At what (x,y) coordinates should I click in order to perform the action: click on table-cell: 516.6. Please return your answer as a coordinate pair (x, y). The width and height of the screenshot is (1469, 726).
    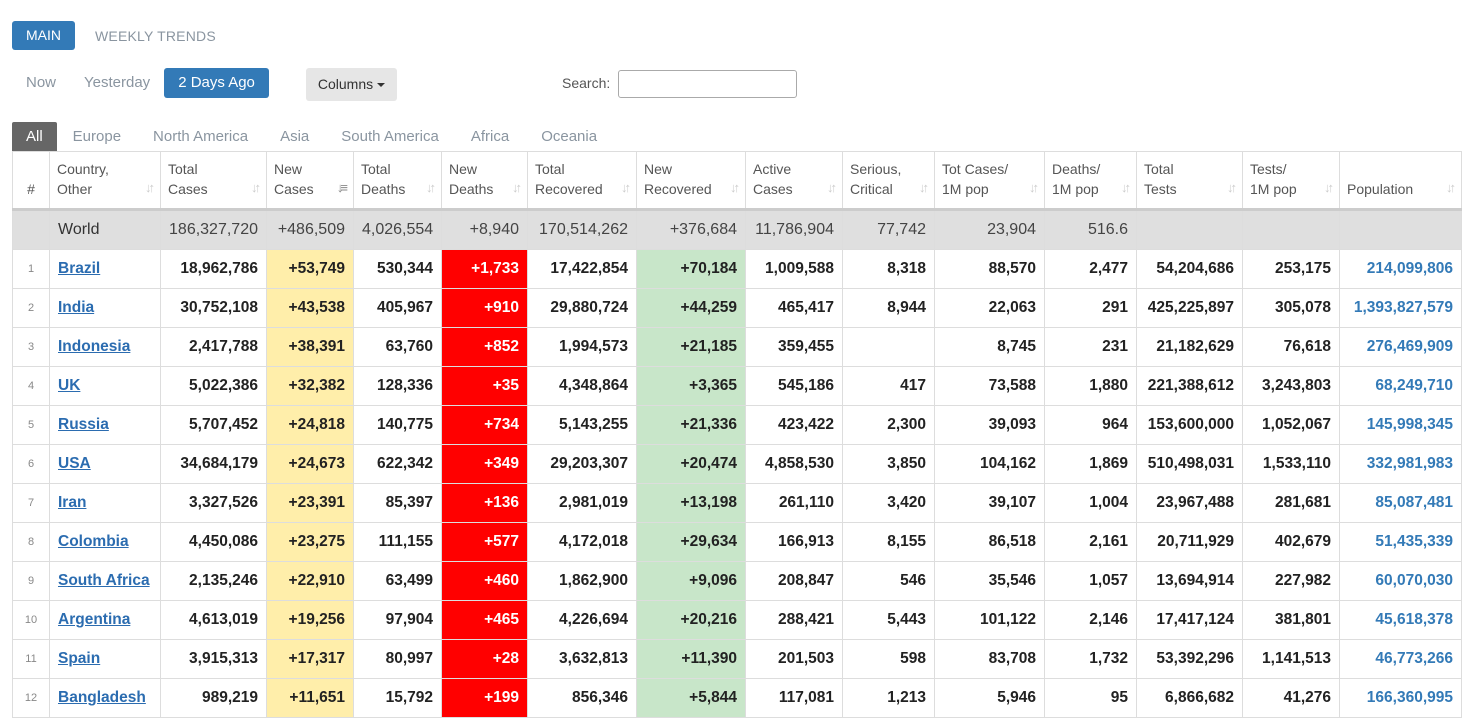
    Looking at the image, I should click on (1090, 229).